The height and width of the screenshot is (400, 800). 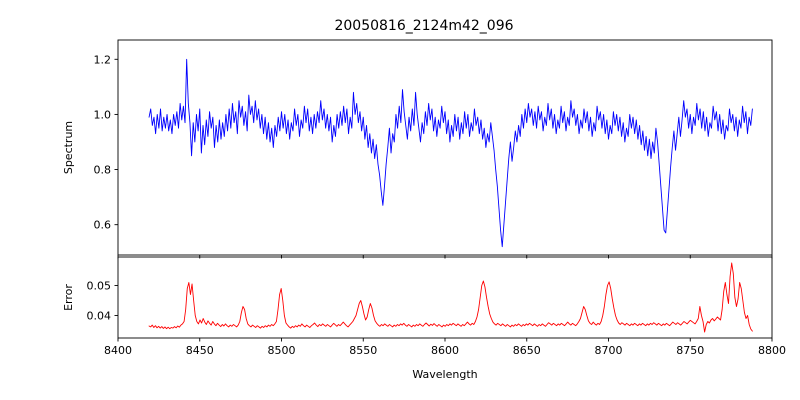 I want to click on y-tick-label: 0.05, so click(x=99, y=286).